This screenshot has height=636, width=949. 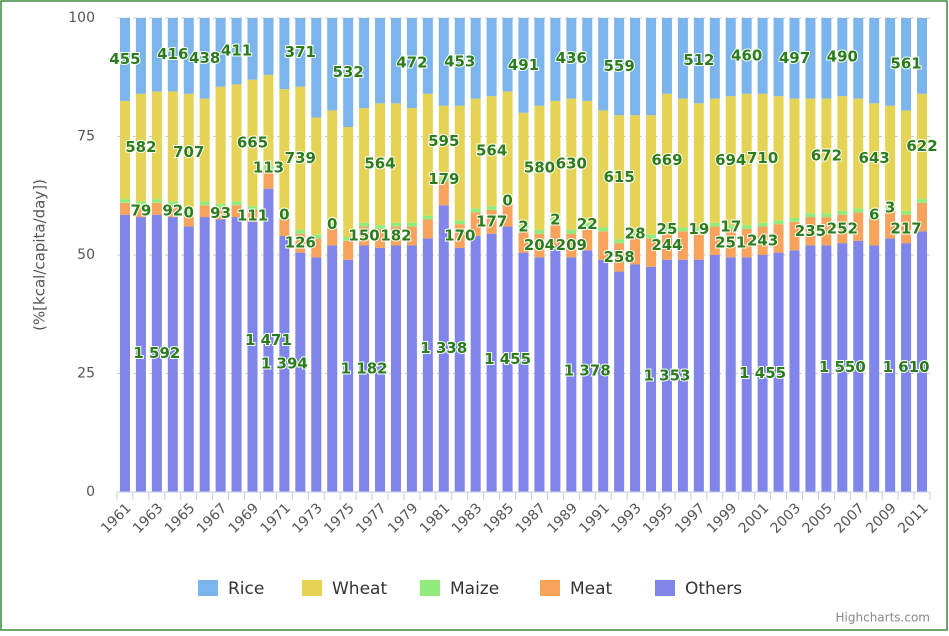 What do you see at coordinates (246, 589) in the screenshot?
I see `legend-label: Rice` at bounding box center [246, 589].